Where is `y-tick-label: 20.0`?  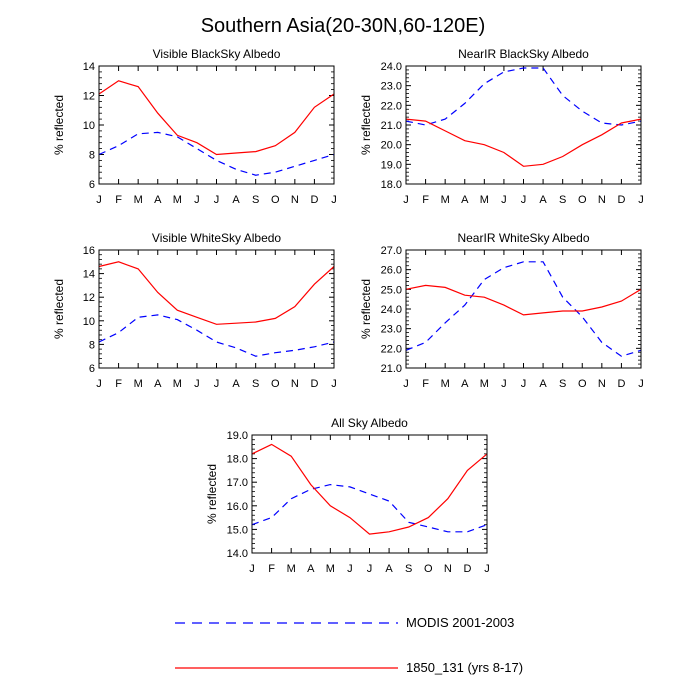 y-tick-label: 20.0 is located at coordinates (391, 146).